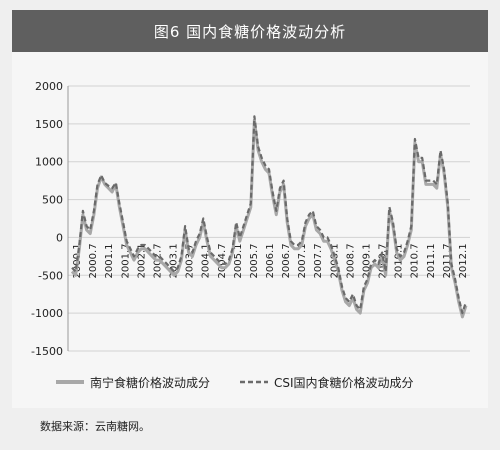 The height and width of the screenshot is (450, 500). What do you see at coordinates (150, 382) in the screenshot?
I see `legend-label: 南宁食糖价格波动成分` at bounding box center [150, 382].